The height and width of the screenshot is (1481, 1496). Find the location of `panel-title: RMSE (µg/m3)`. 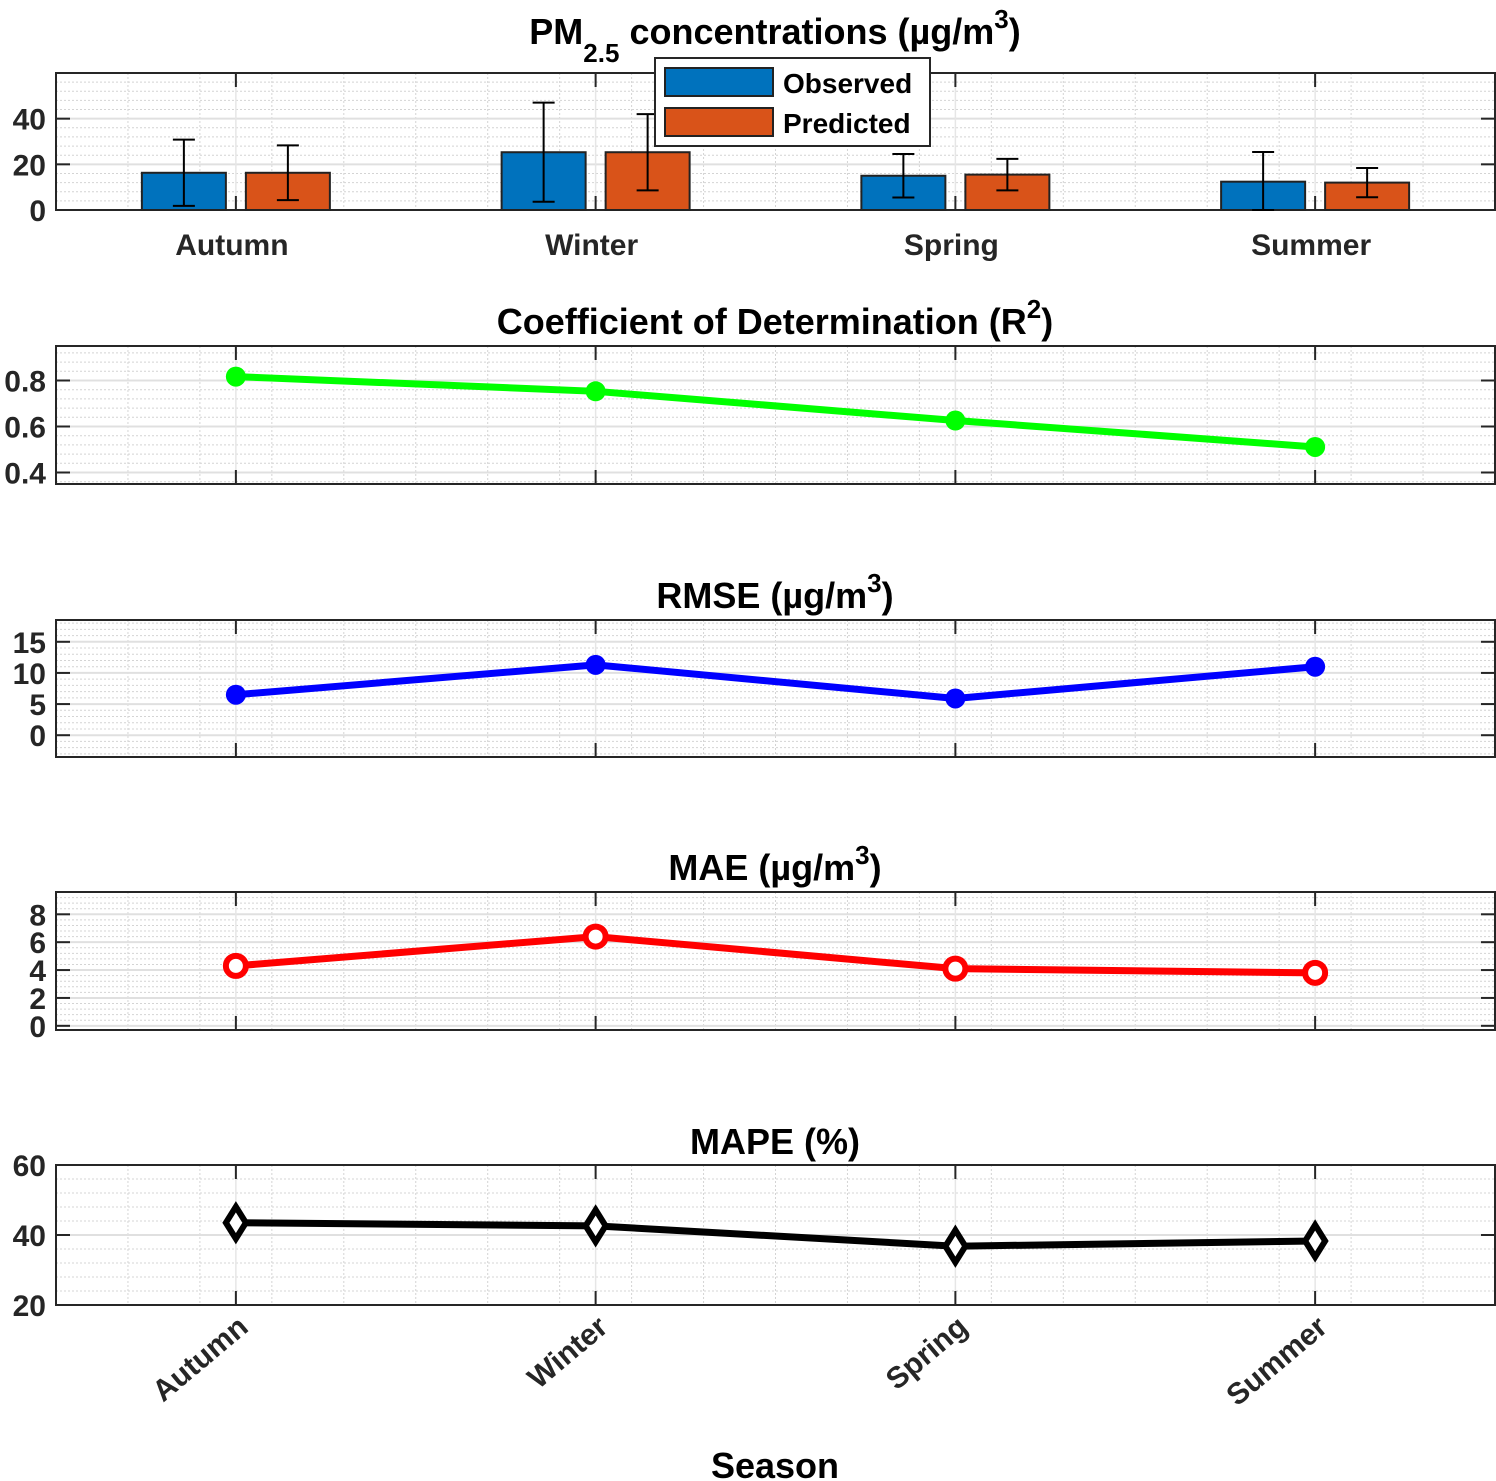

panel-title: RMSE (µg/m3) is located at coordinates (774, 592).